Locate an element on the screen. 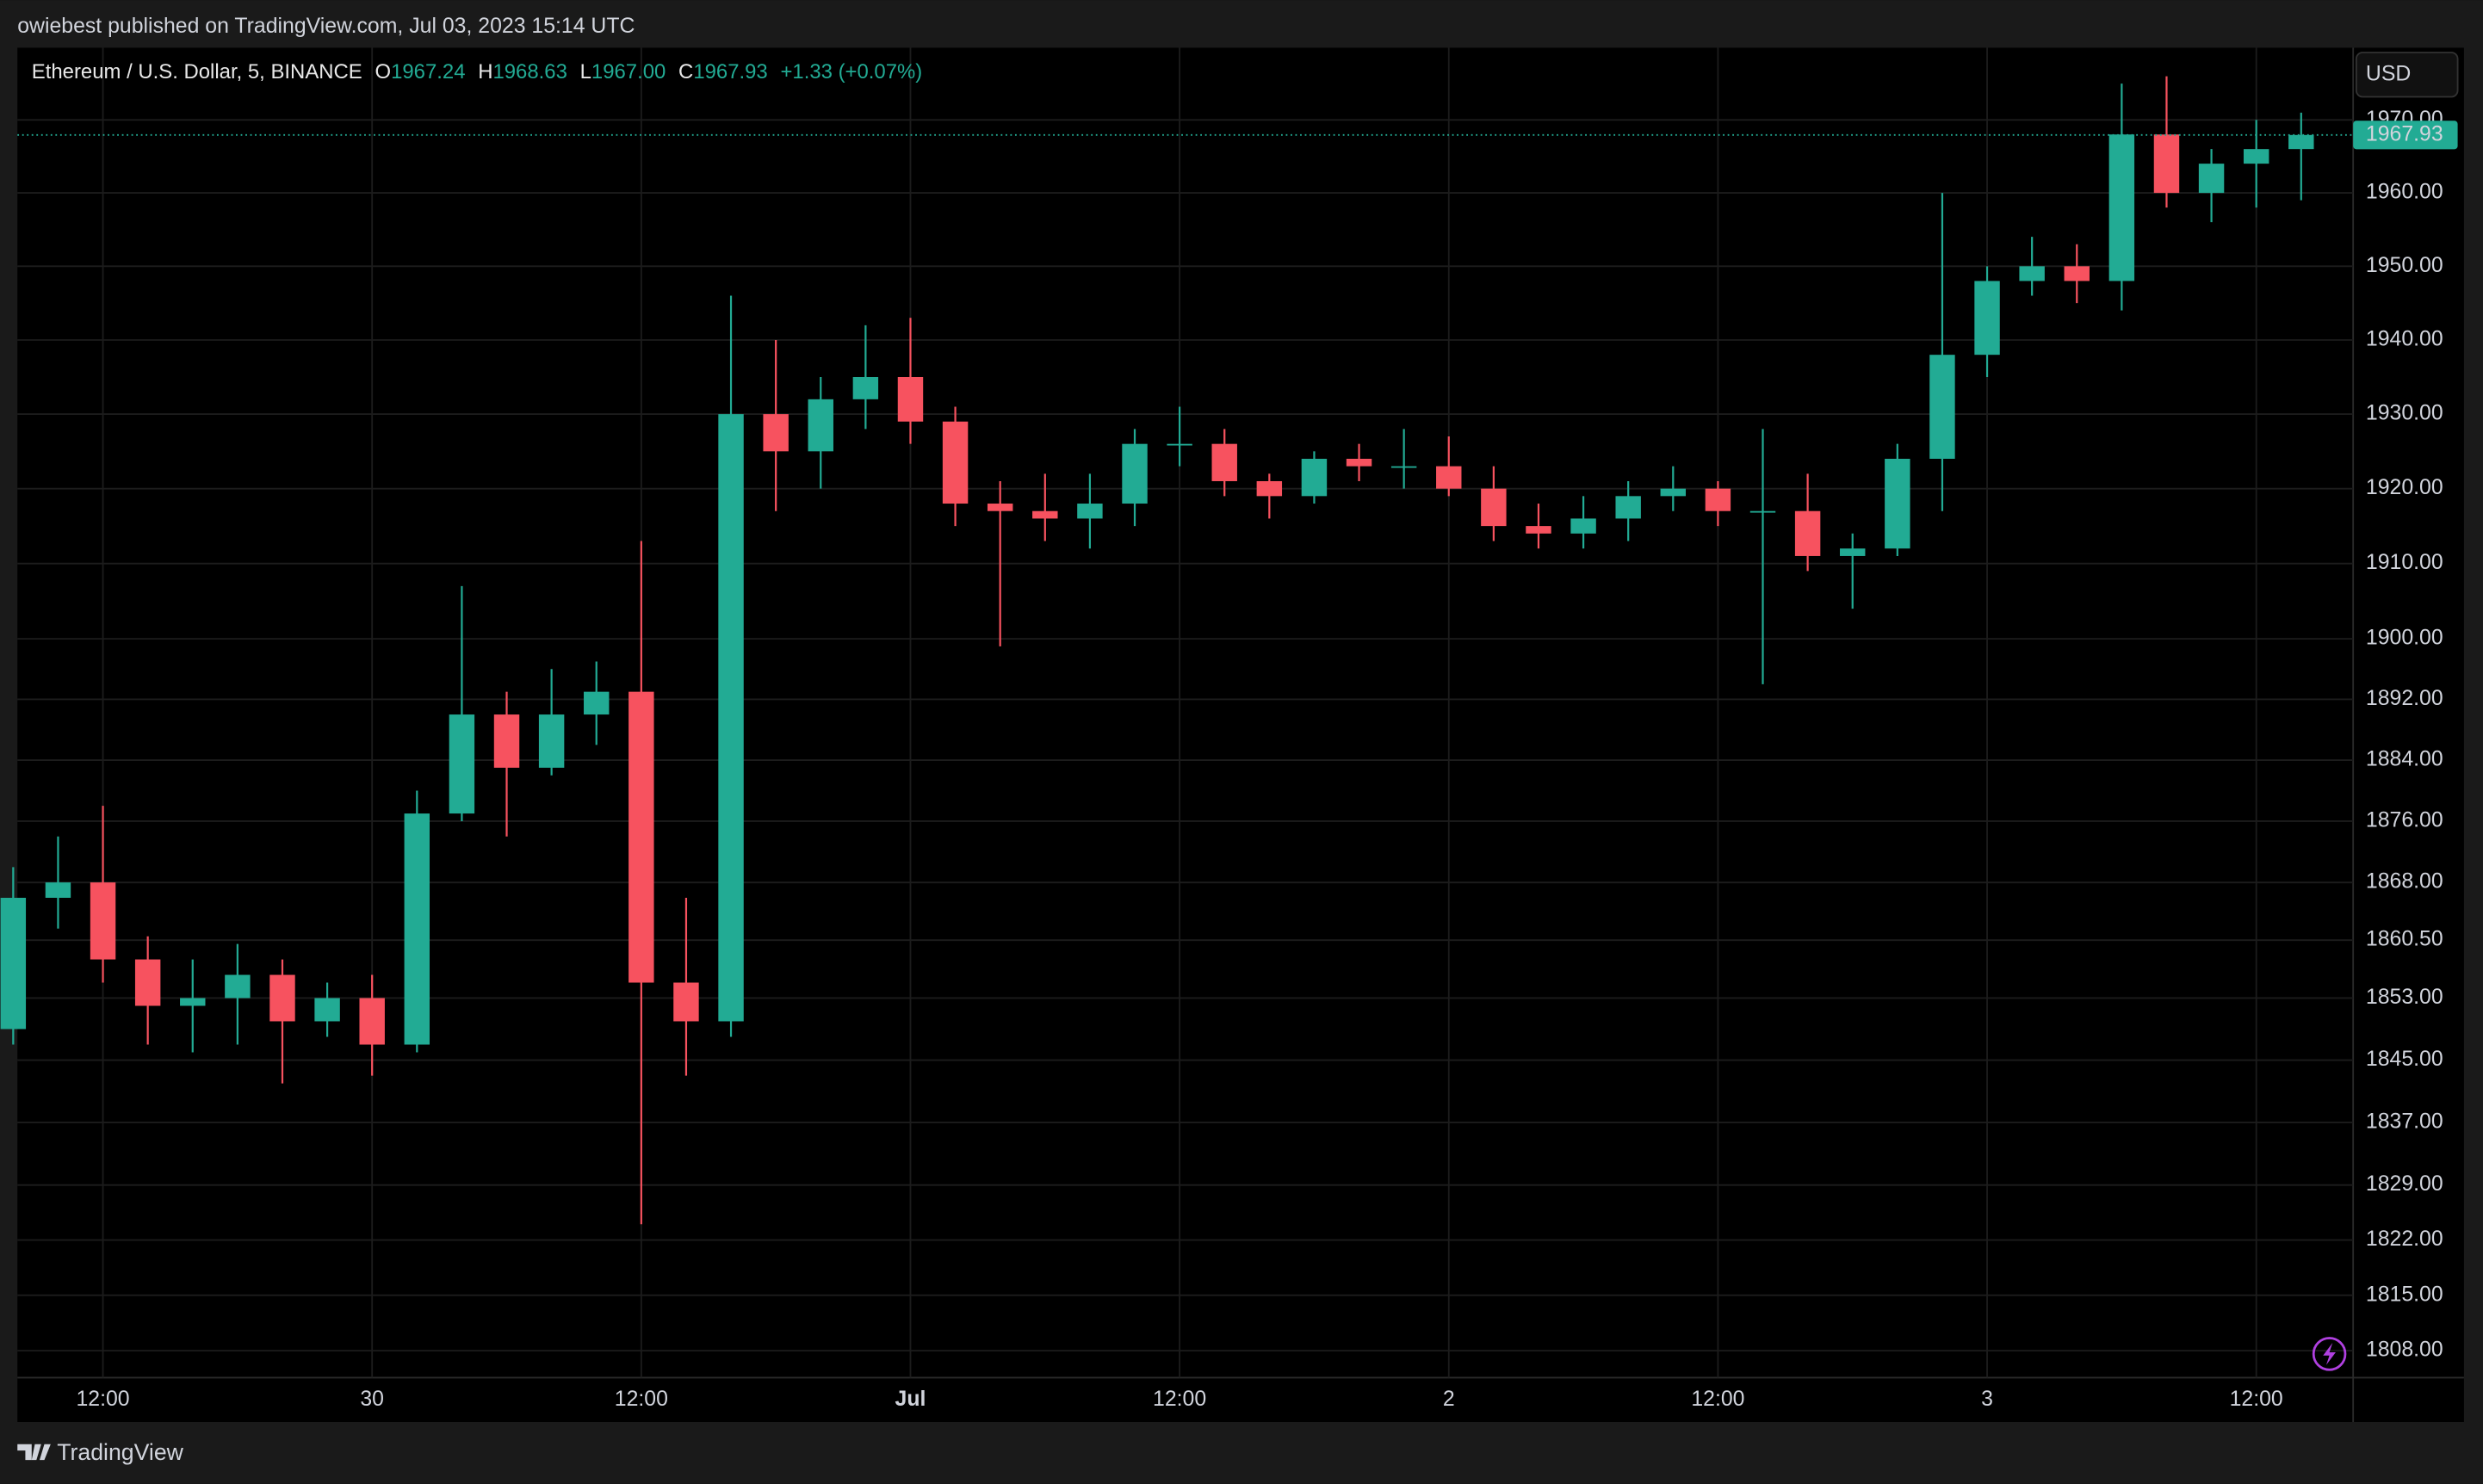 The height and width of the screenshot is (1484, 2483). y-tick-label: 1845.00 is located at coordinates (2404, 1059).